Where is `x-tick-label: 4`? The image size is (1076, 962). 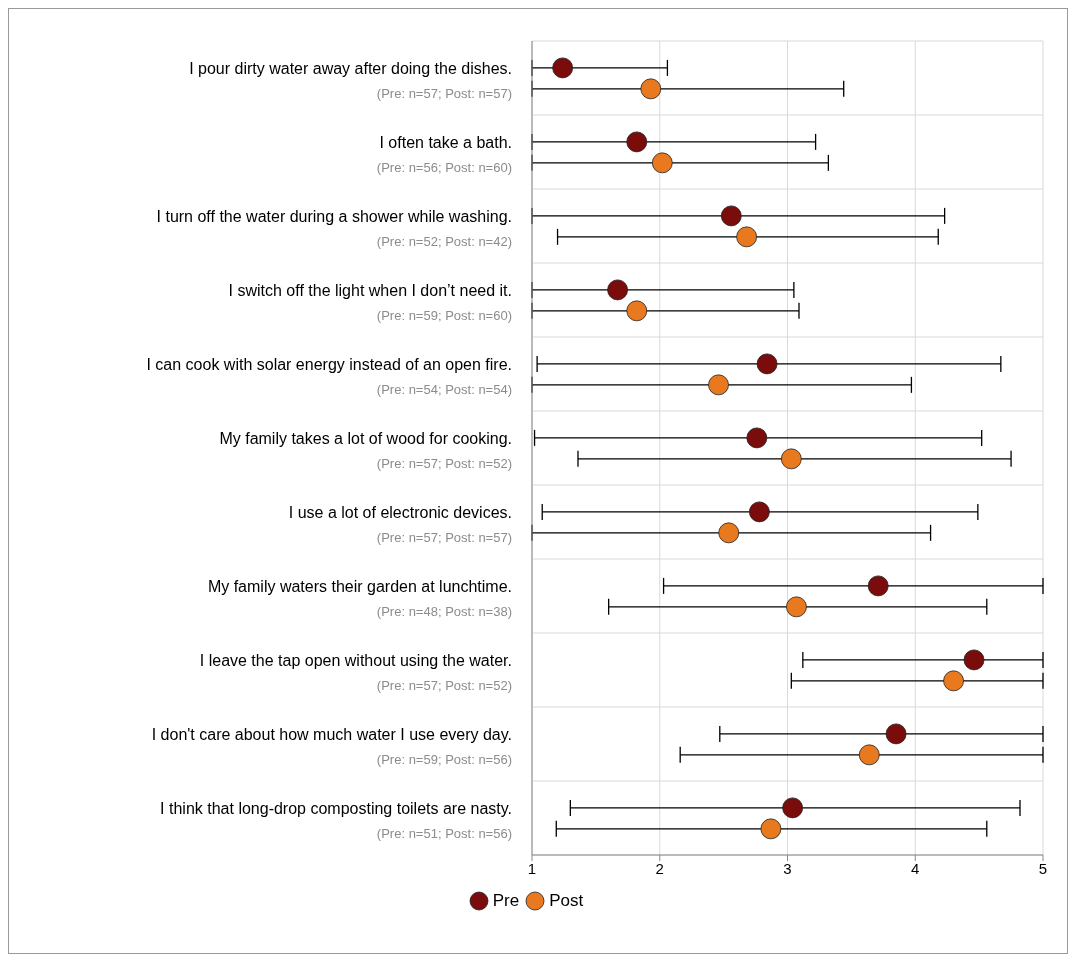 x-tick-label: 4 is located at coordinates (915, 868).